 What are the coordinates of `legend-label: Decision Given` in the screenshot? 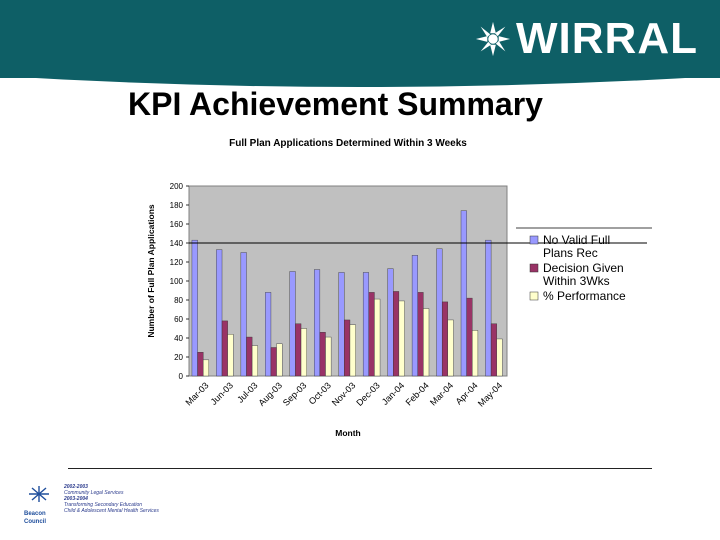 It's located at (583, 268).